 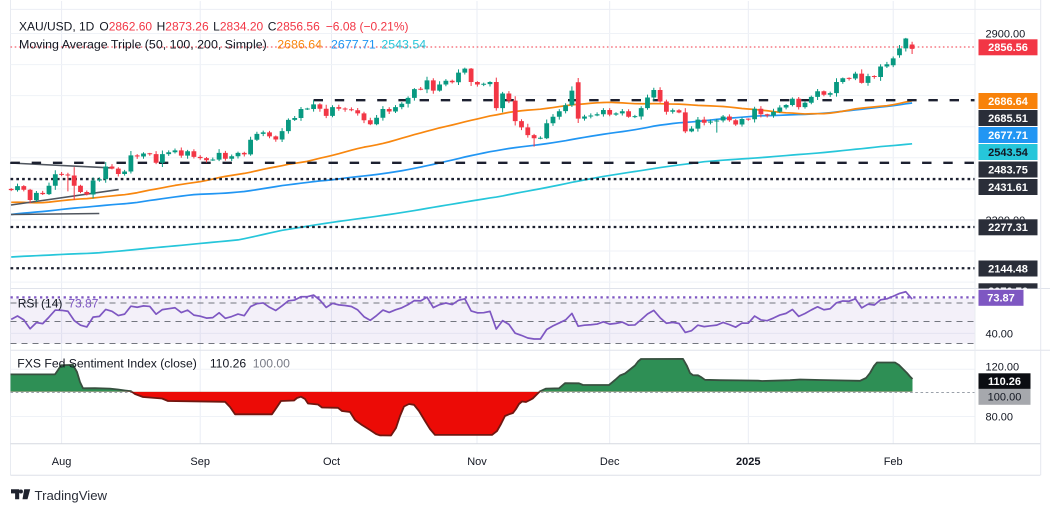 I want to click on svg-text: 2900.00, so click(x=1006, y=34).